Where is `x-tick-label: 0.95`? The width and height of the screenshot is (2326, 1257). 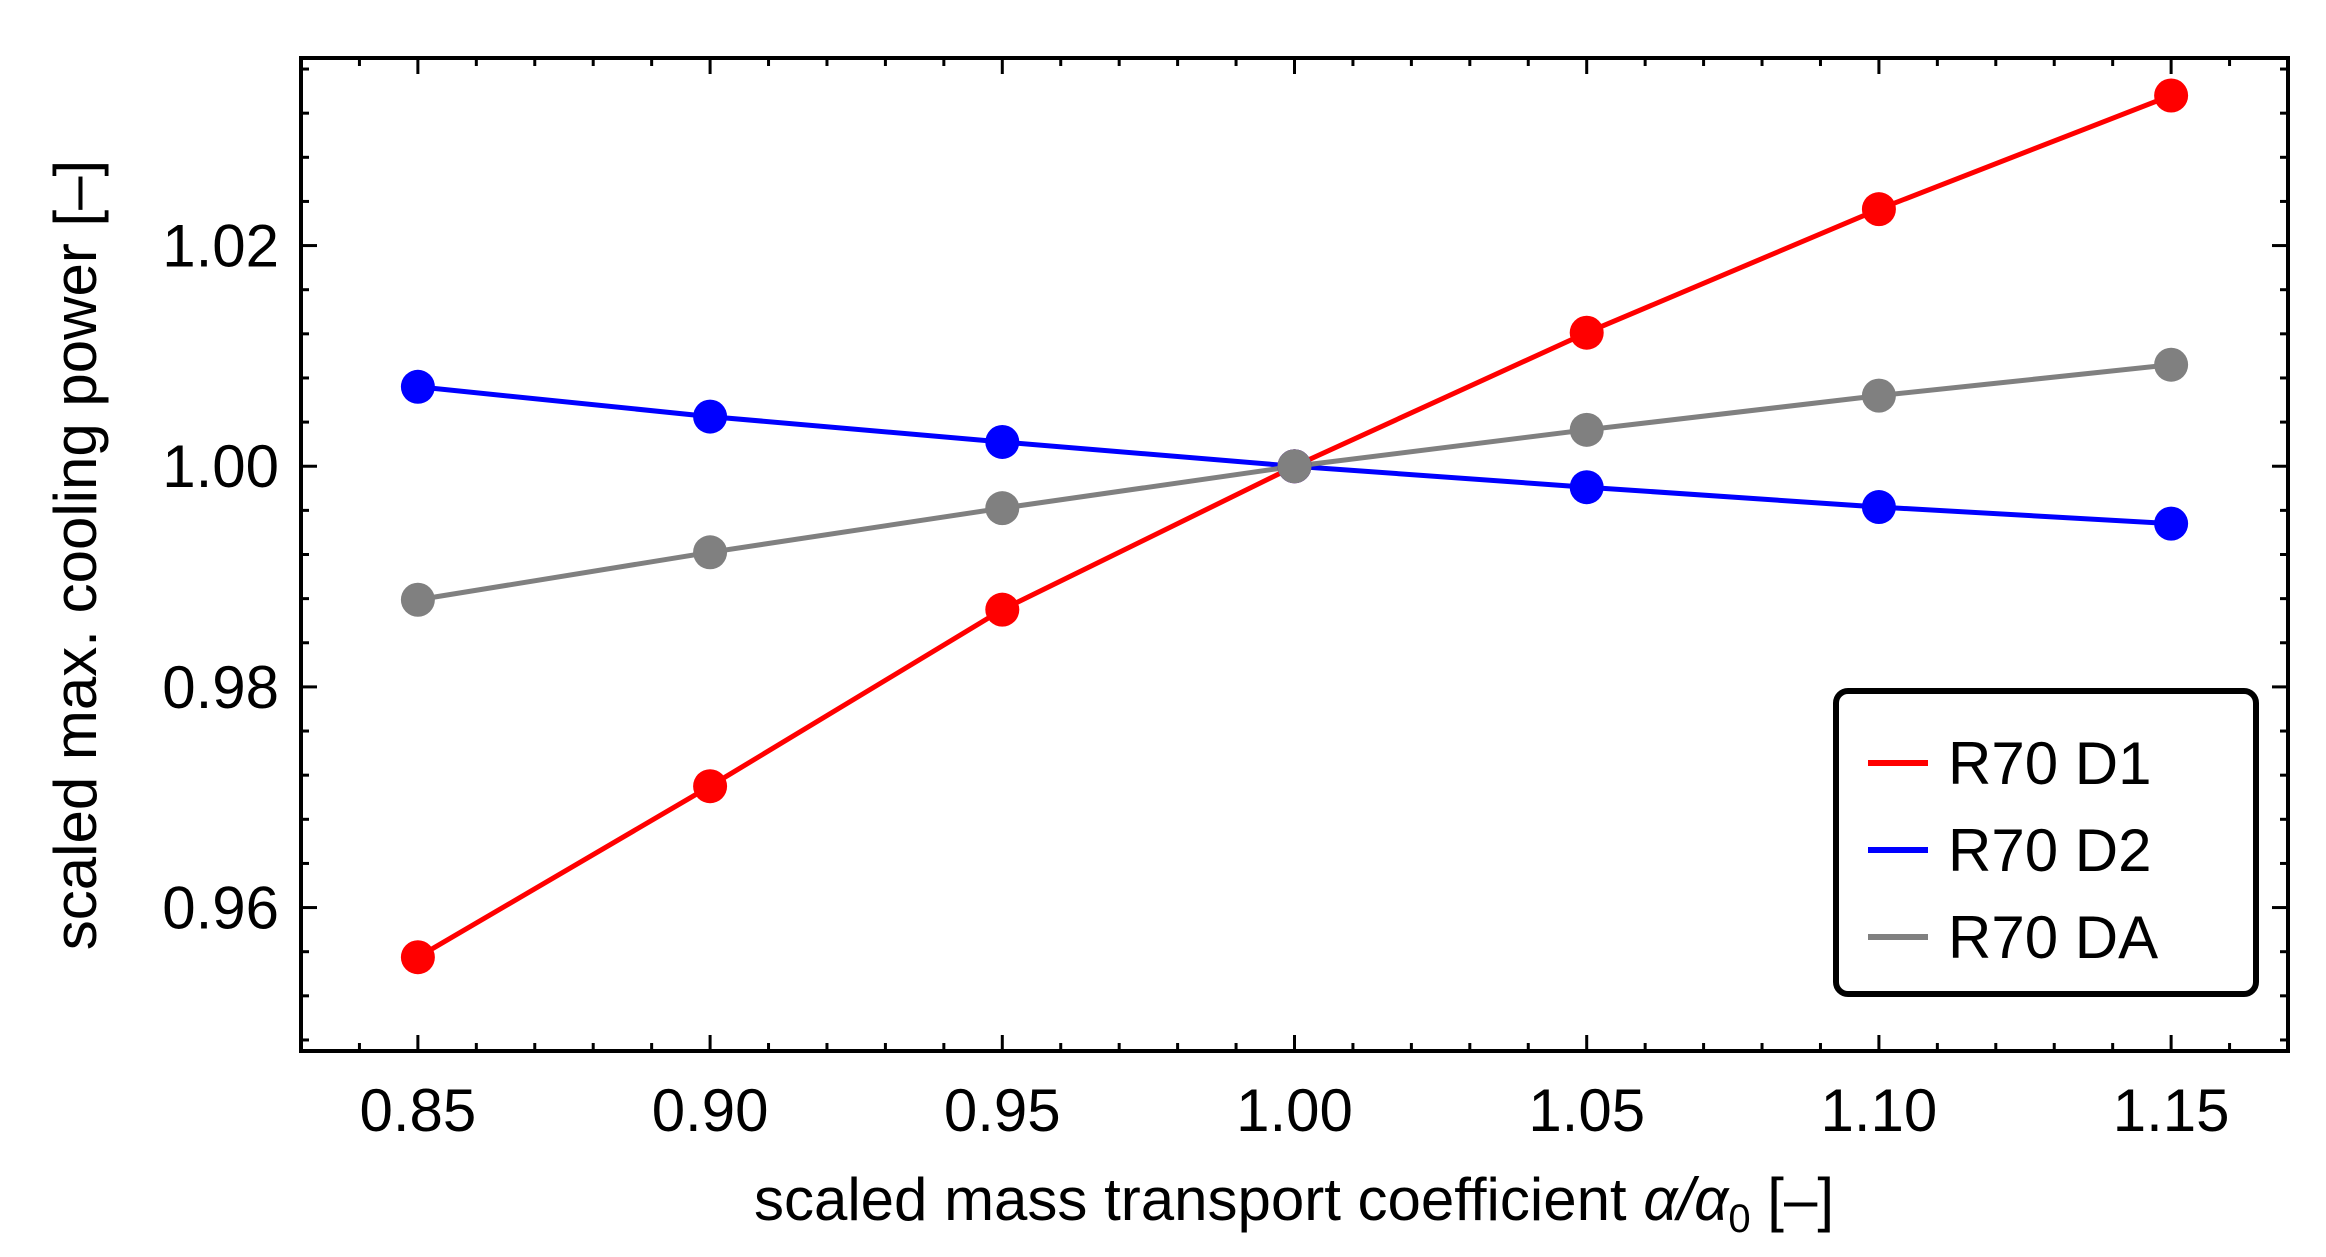
x-tick-label: 0.95 is located at coordinates (1002, 1110).